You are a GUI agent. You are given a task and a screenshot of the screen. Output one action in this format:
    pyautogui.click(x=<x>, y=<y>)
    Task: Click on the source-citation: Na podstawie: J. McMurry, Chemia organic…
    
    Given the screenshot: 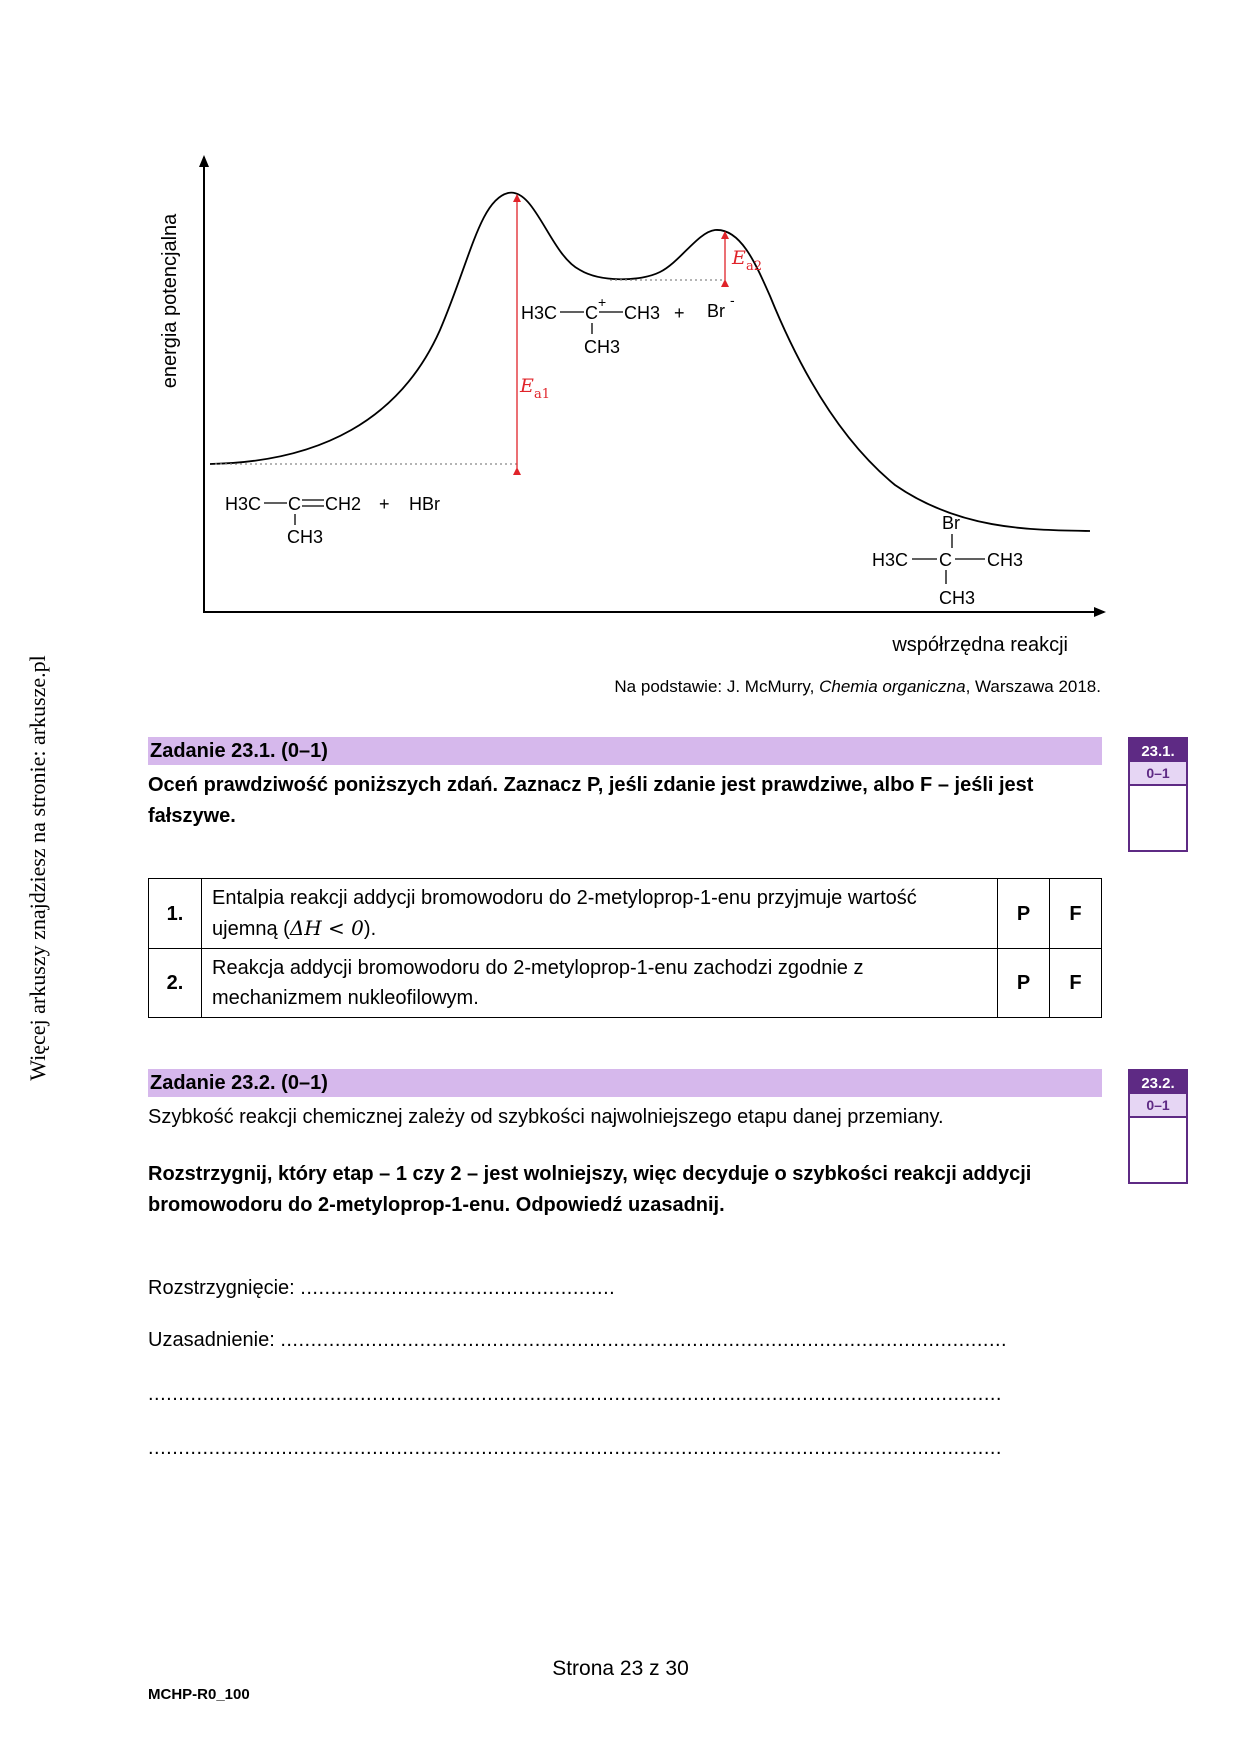 What is the action you would take?
    pyautogui.click(x=857, y=687)
    